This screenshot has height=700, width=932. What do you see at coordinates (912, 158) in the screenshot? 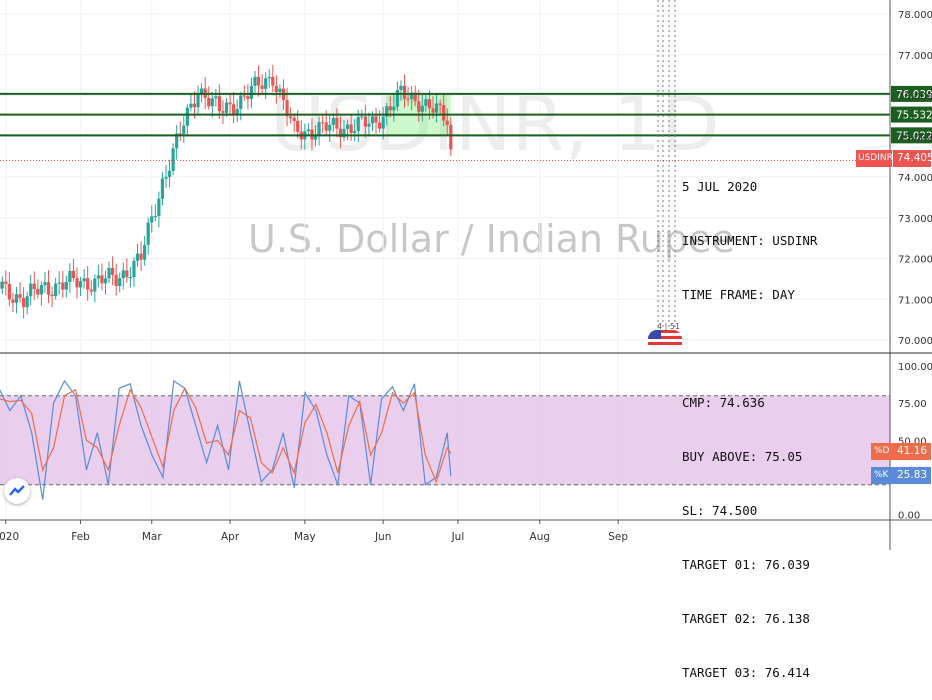
I see `price-badge: 74.405` at bounding box center [912, 158].